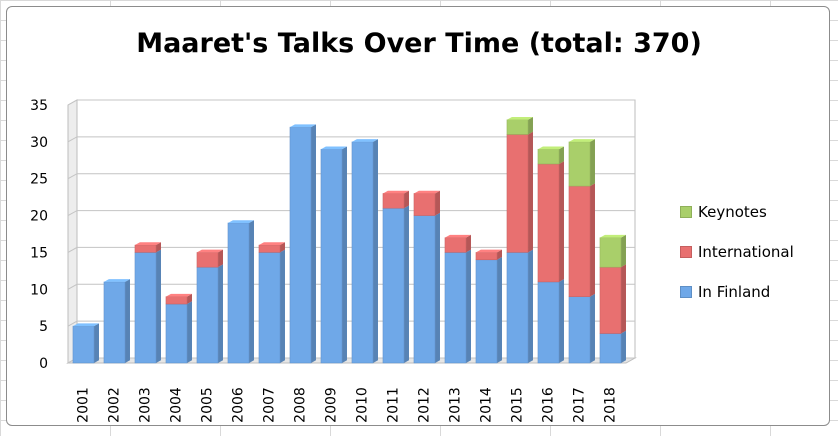 This screenshot has height=436, width=838. Describe the element at coordinates (301, 405) in the screenshot. I see `x-tick-label: 2008` at that location.